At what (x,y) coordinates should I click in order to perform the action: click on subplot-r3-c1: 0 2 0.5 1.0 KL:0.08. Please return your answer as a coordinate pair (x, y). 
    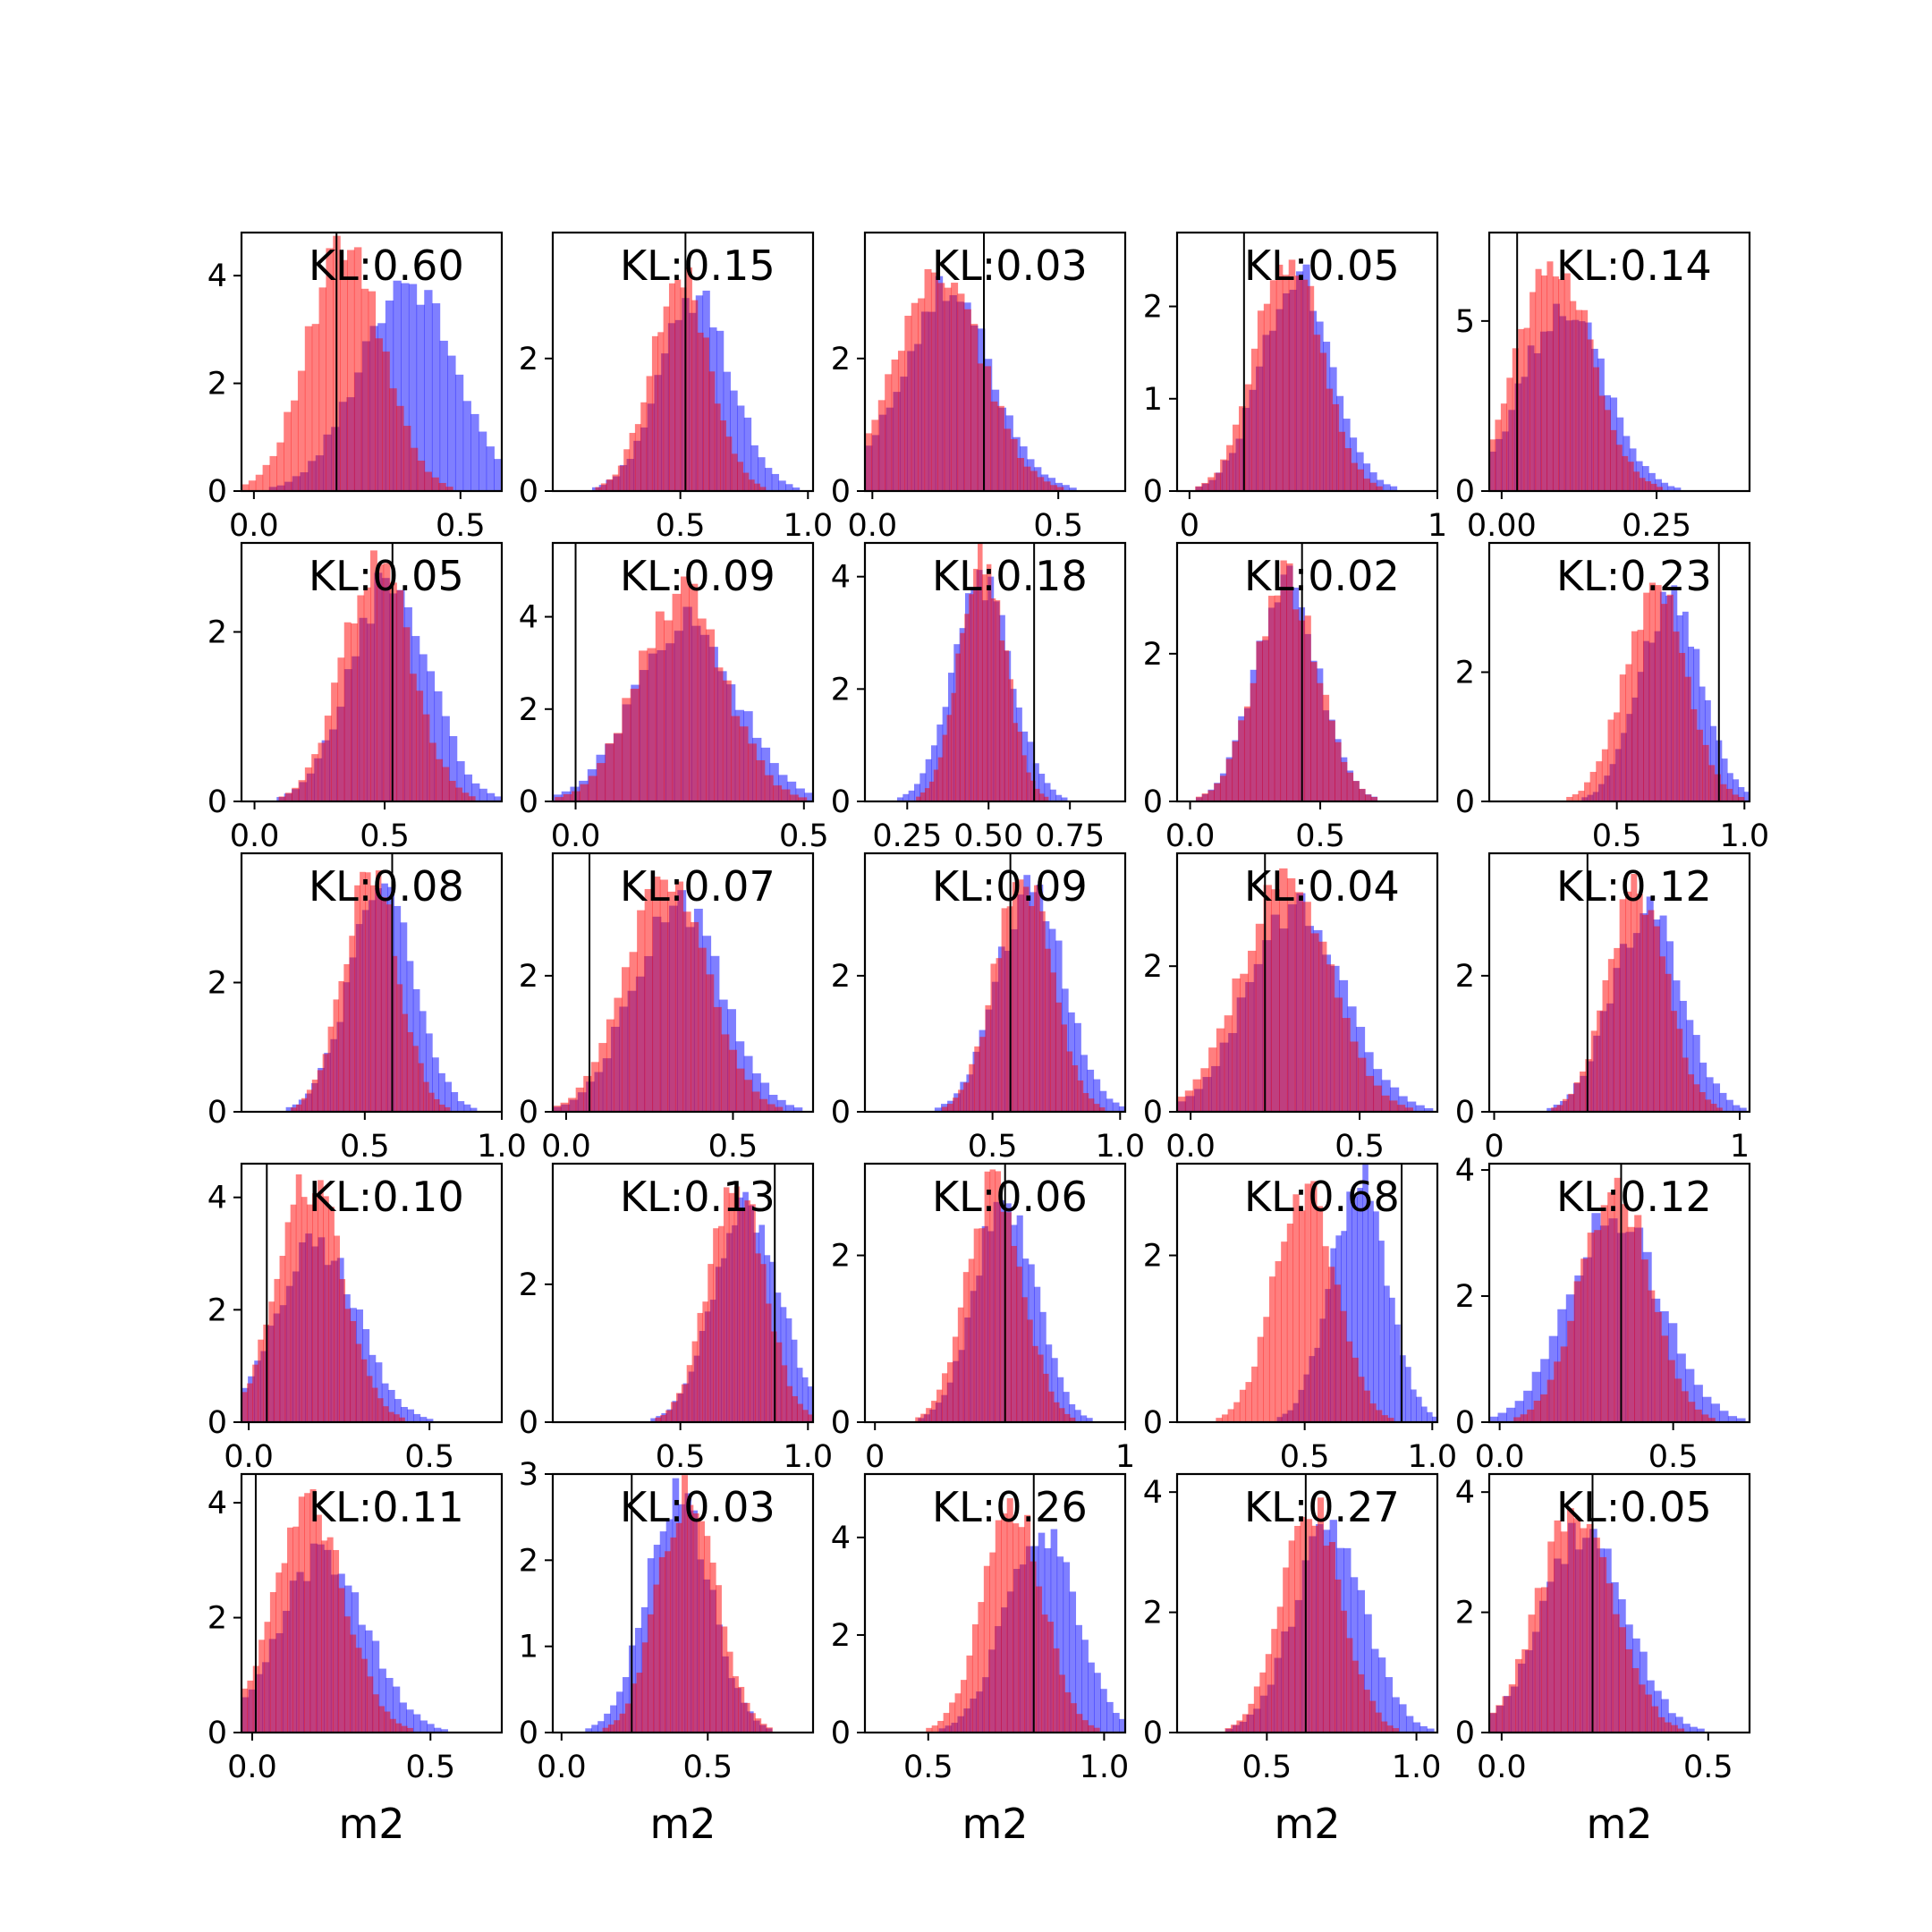
    Looking at the image, I should click on (367, 1008).